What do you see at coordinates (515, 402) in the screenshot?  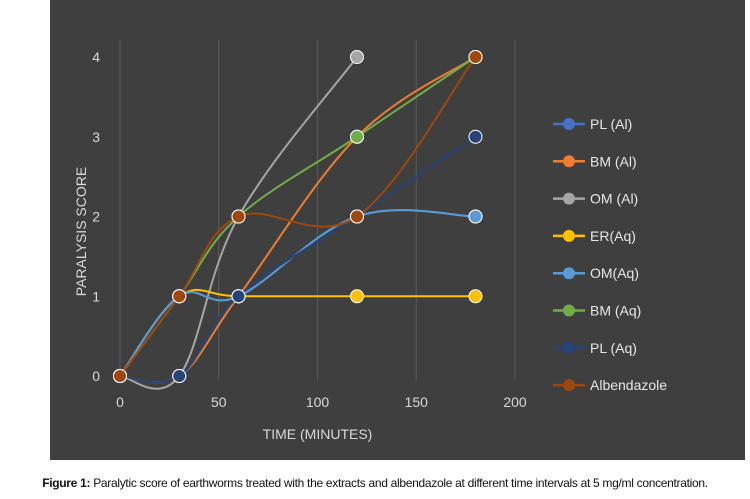 I see `x-tick-label: 200` at bounding box center [515, 402].